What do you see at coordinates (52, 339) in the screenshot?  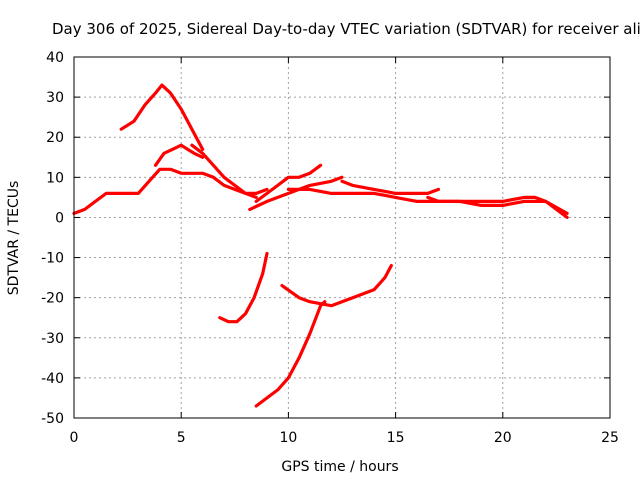 I see `y-tick-label: -30` at bounding box center [52, 339].